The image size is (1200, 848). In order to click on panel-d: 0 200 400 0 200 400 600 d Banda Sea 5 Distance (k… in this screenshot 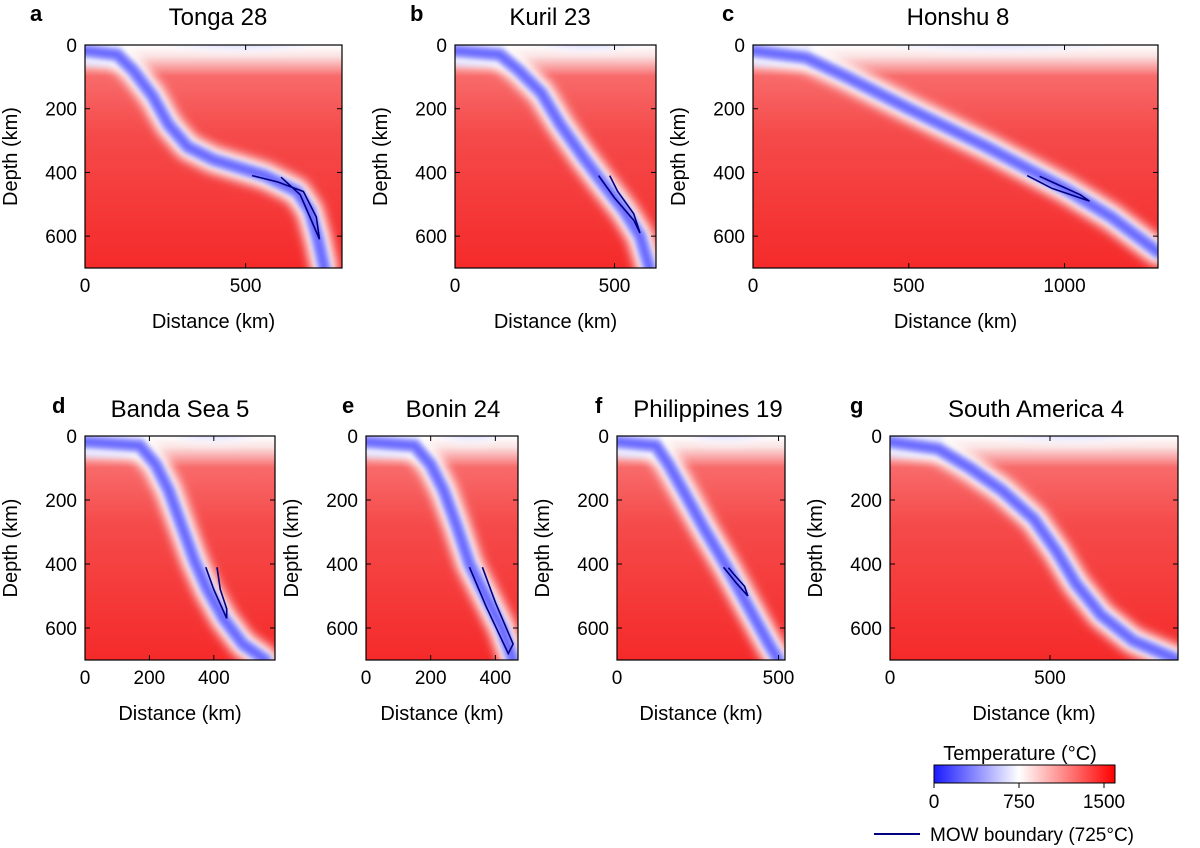, I will do `click(138, 559)`.